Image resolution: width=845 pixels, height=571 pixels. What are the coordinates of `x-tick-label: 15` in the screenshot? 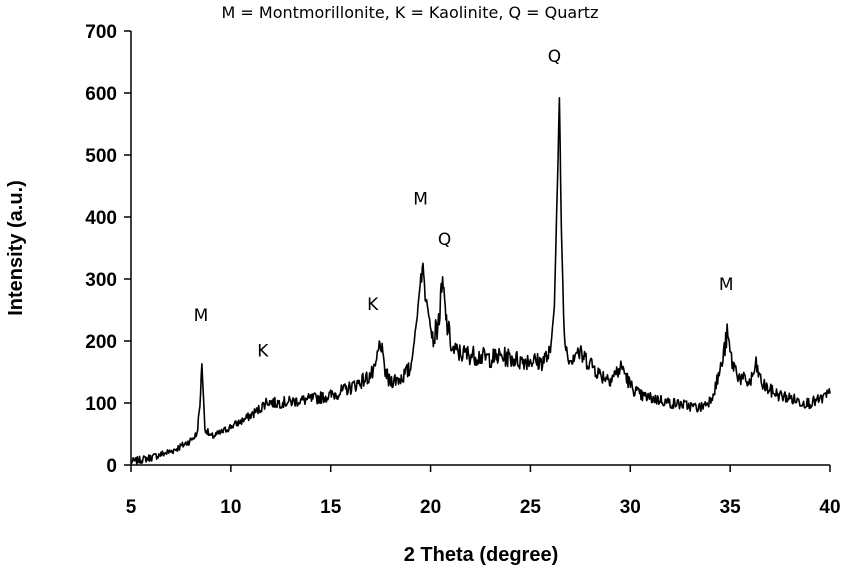 It's located at (331, 507).